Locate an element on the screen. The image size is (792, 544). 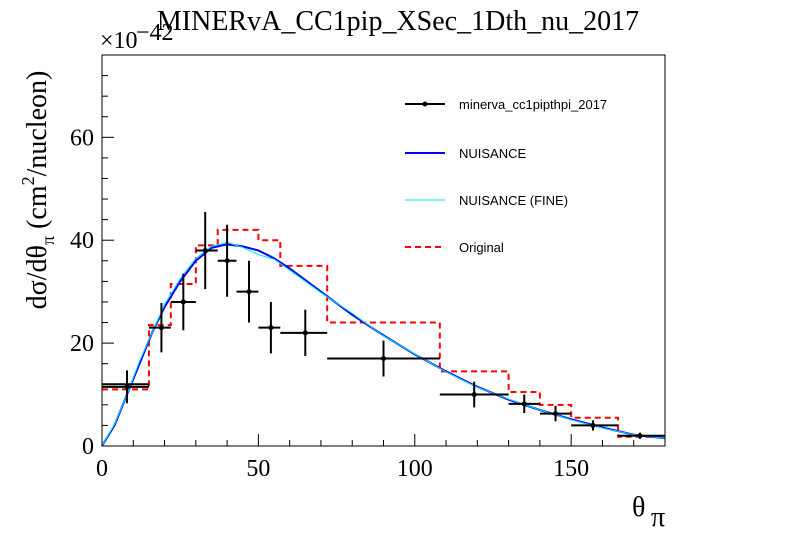
ylabel-part-2: π is located at coordinates (48, 240).